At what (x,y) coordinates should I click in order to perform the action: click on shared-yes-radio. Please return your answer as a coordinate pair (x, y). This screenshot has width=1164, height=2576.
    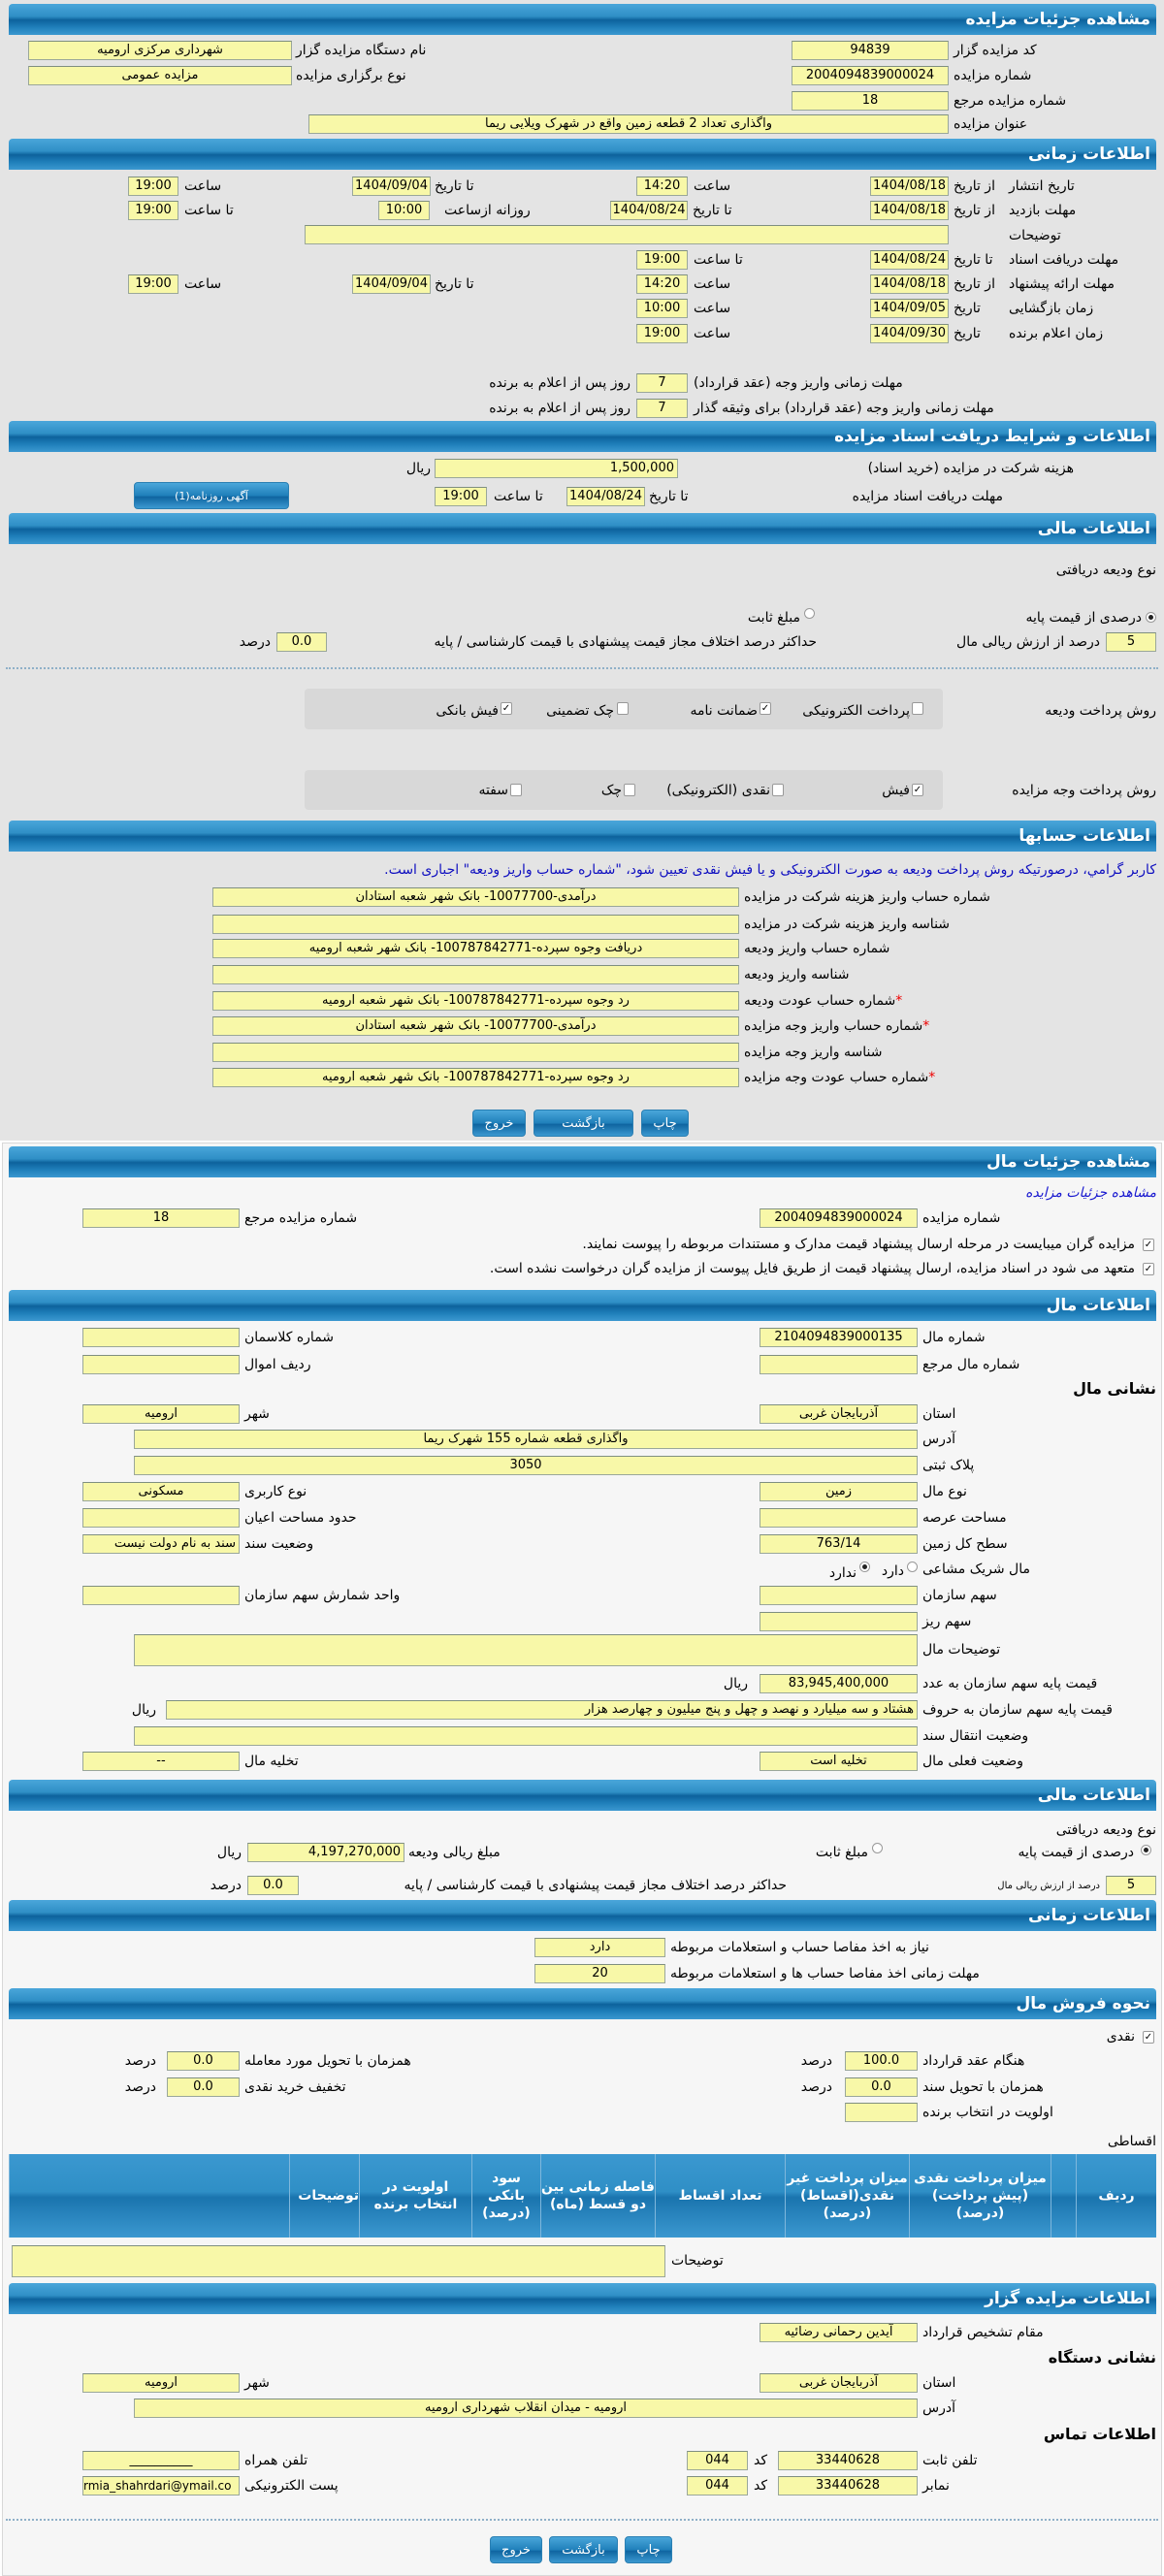
    Looking at the image, I should click on (912, 1567).